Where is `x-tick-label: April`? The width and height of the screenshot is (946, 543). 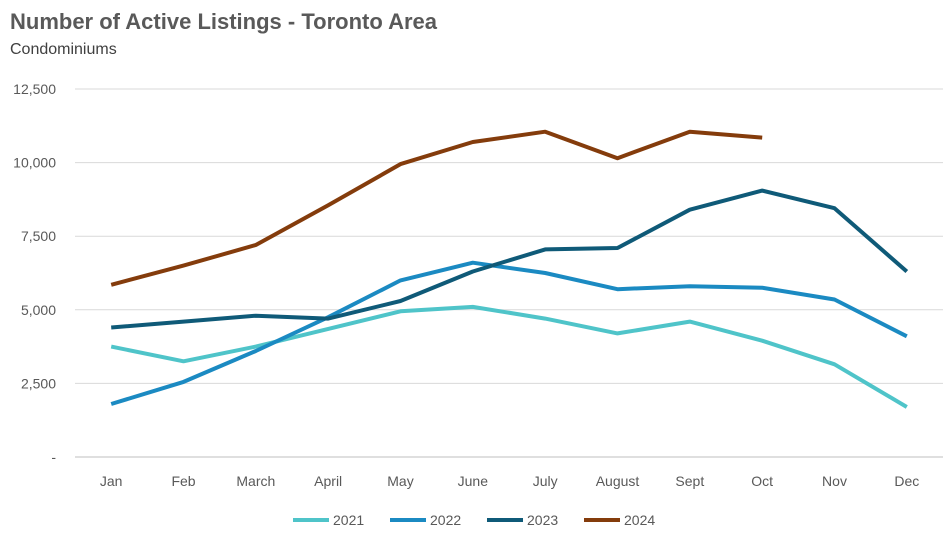 x-tick-label: April is located at coordinates (328, 481).